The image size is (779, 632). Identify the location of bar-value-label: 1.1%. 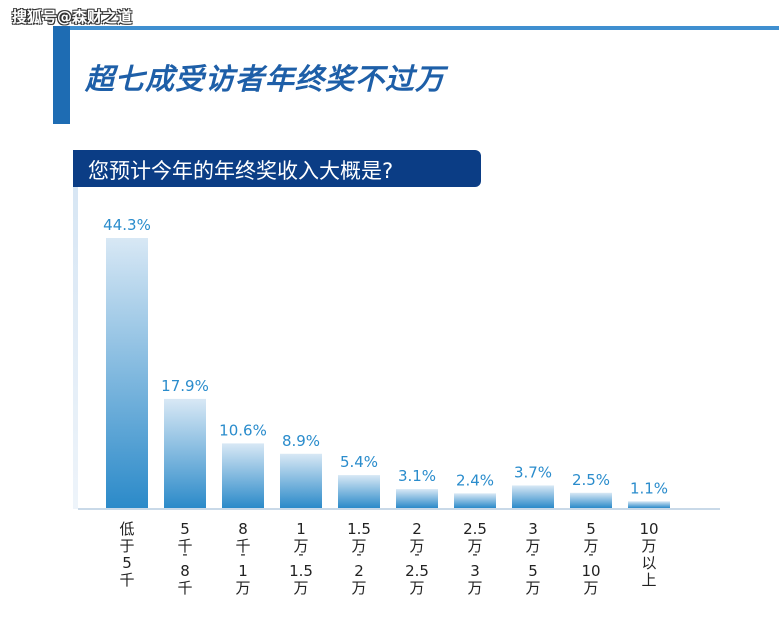
(649, 488).